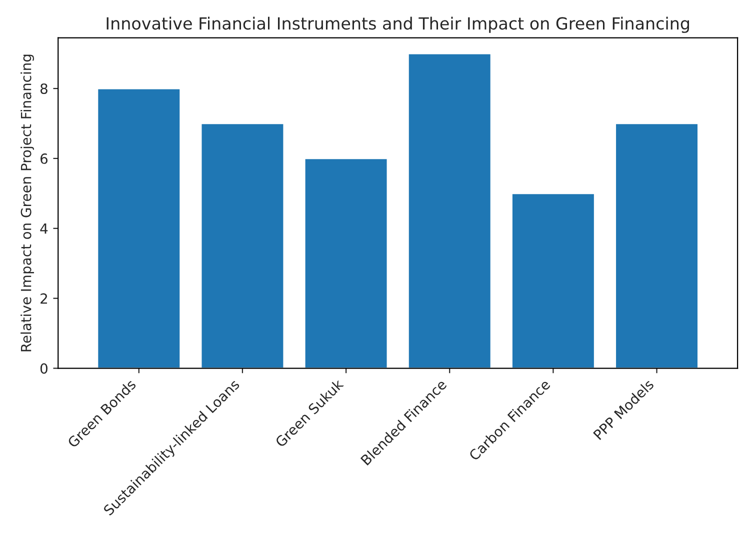 The width and height of the screenshot is (745, 540). Describe the element at coordinates (43, 298) in the screenshot. I see `y-tick-label: 2` at that location.